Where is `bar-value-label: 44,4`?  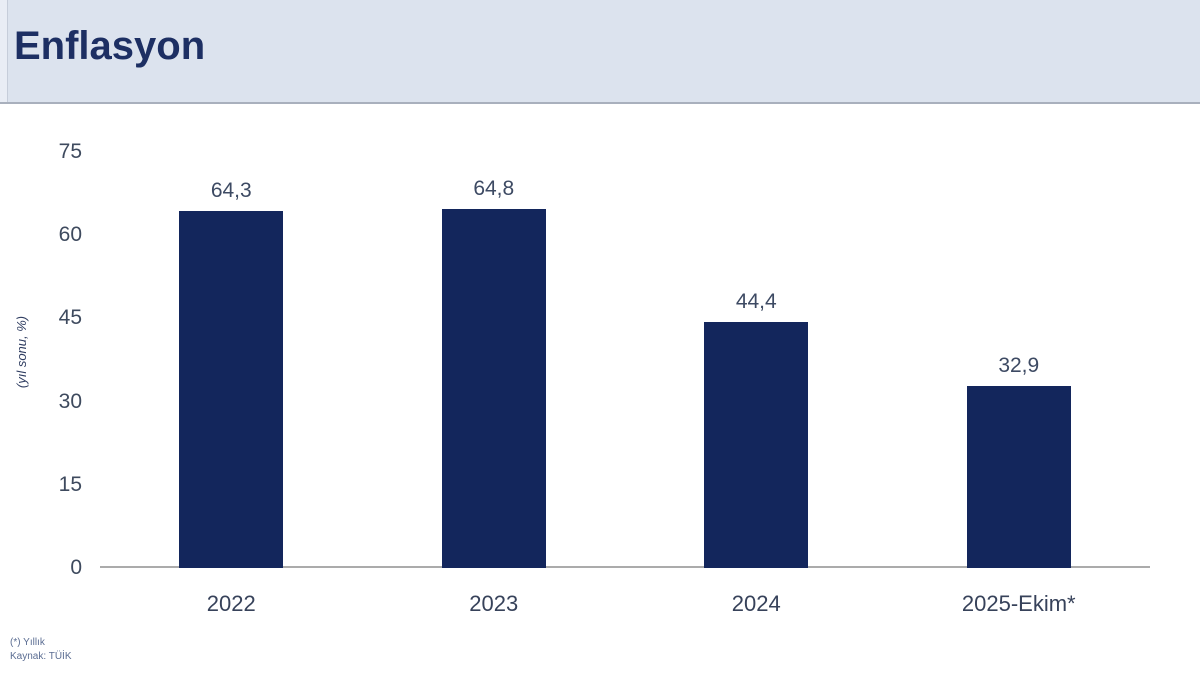
bar-value-label: 44,4 is located at coordinates (756, 301).